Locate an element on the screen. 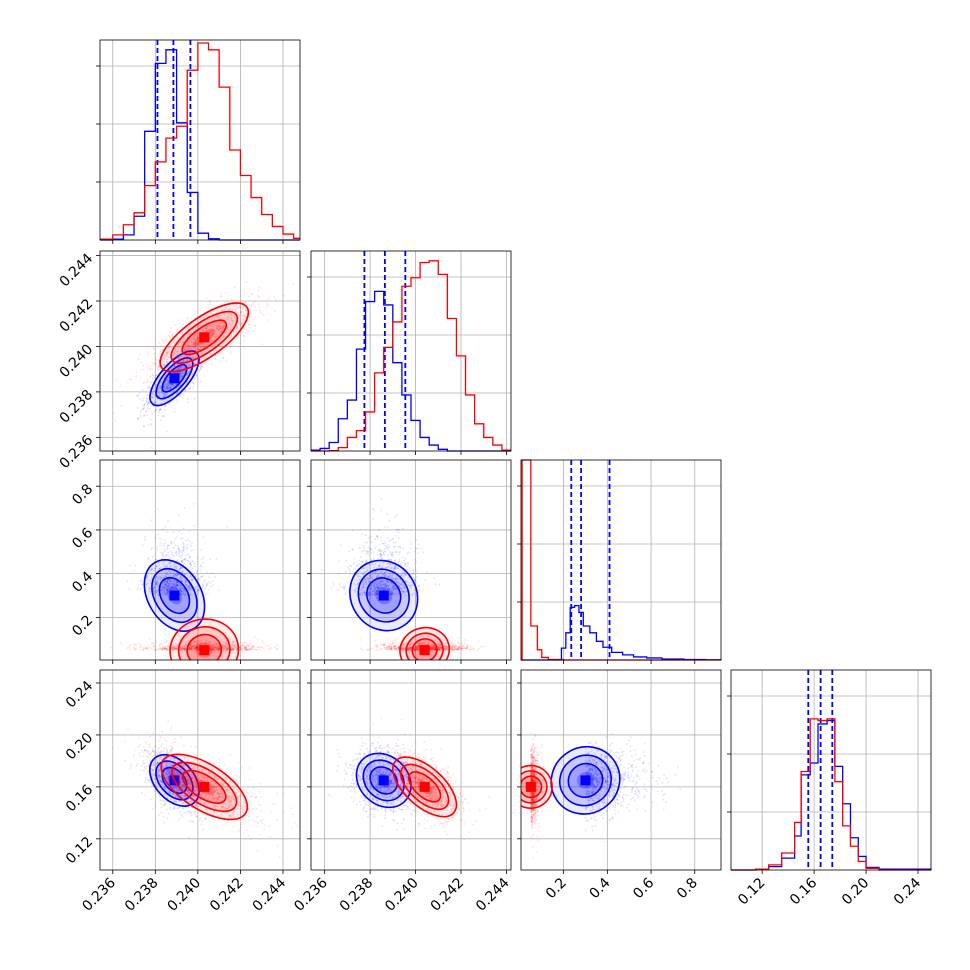 The image size is (970, 970). y-tick-label: 0.8 is located at coordinates (82, 494).